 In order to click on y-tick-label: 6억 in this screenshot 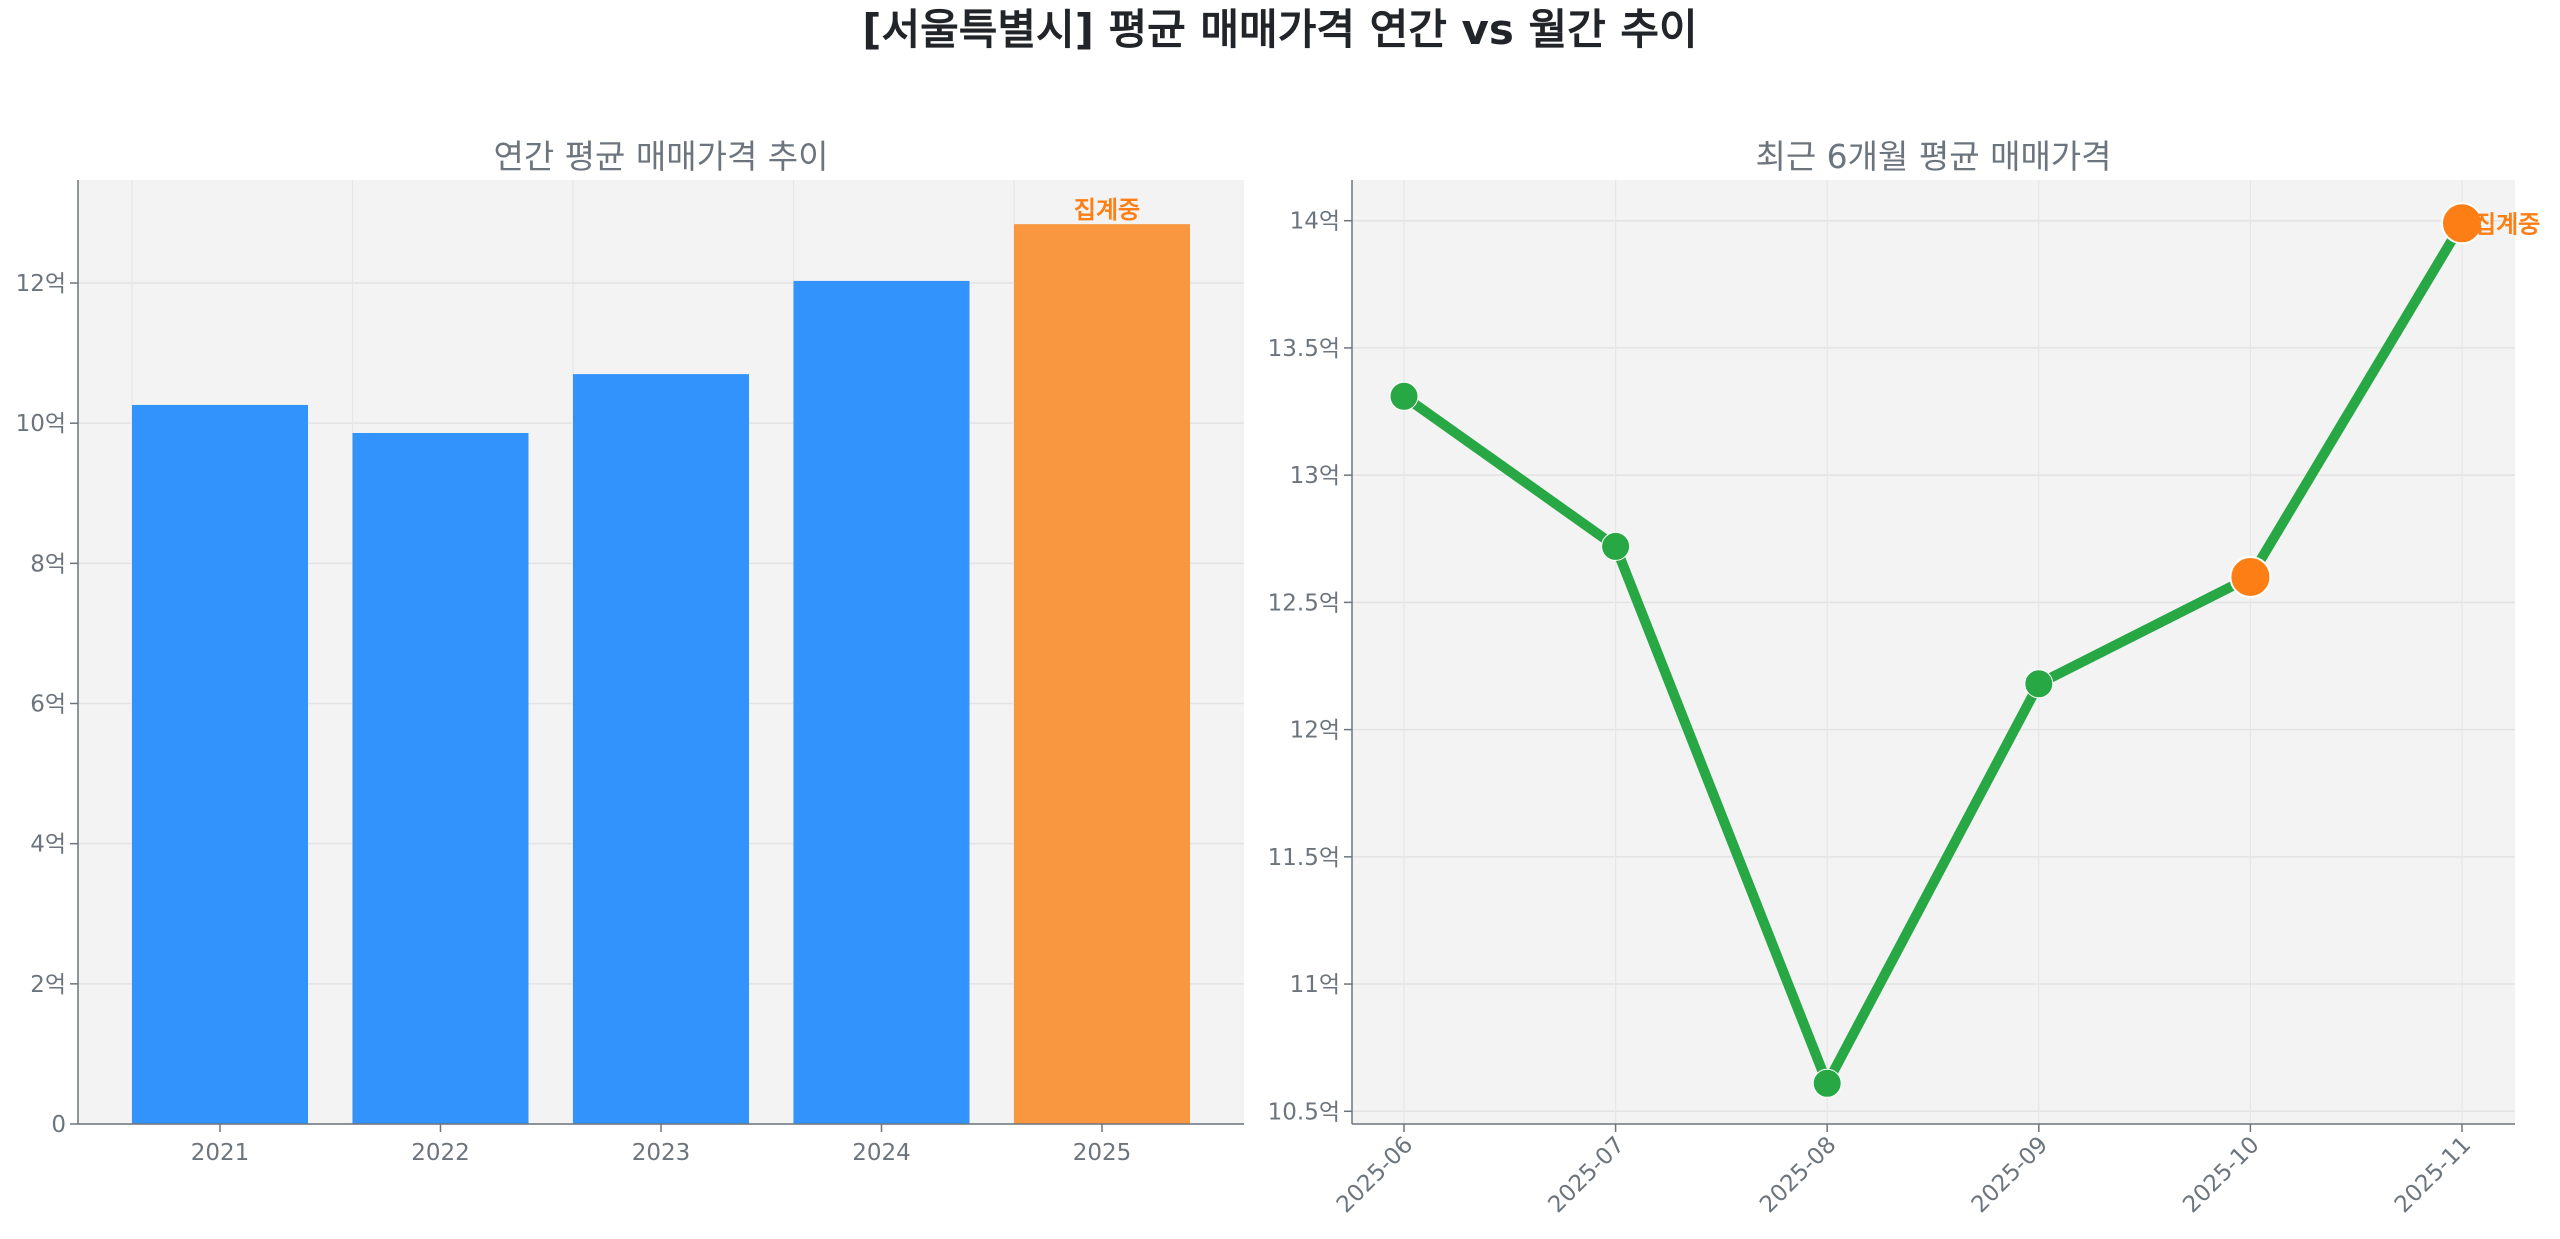, I will do `click(48, 705)`.